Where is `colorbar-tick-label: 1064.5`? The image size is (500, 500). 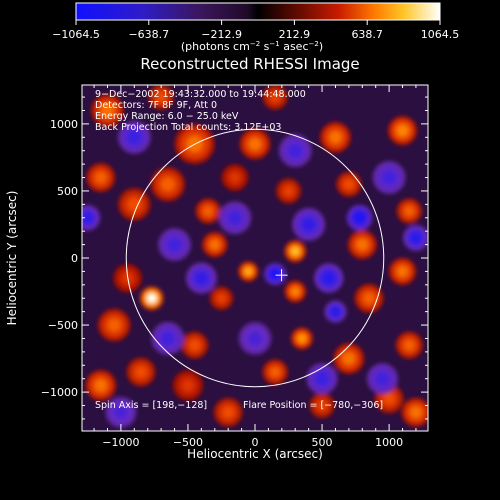 colorbar-tick-label: 1064.5 is located at coordinates (440, 34).